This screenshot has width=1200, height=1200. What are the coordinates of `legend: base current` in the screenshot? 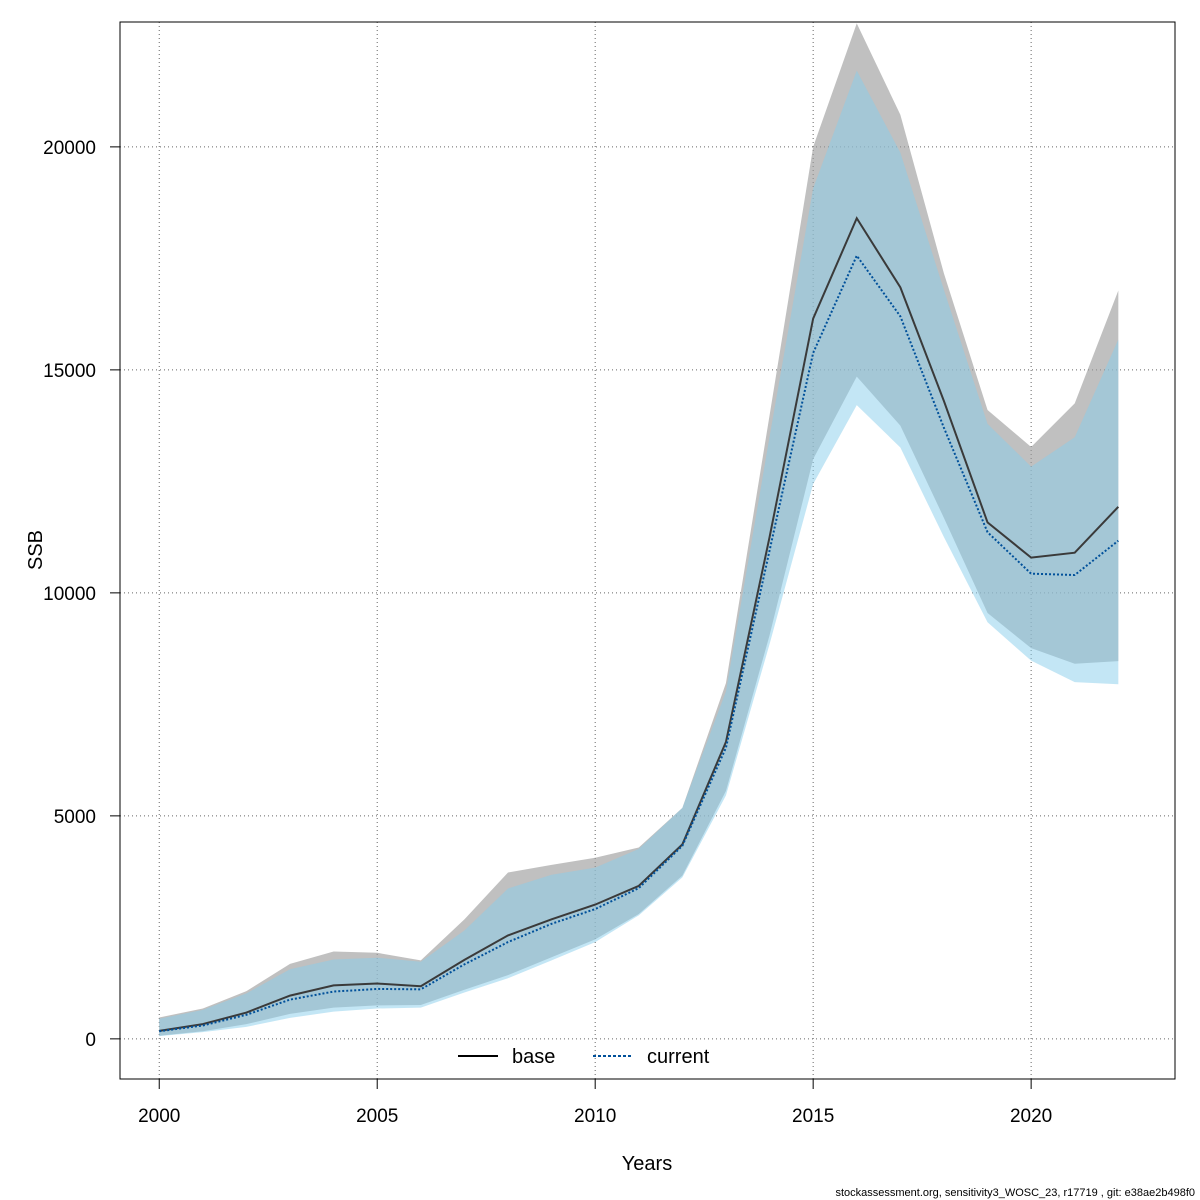 It's located at (584, 1057).